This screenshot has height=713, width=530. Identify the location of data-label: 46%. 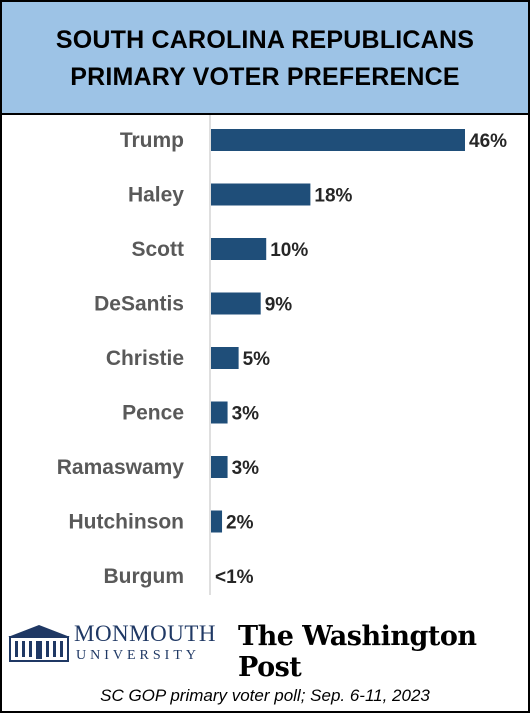
(488, 141).